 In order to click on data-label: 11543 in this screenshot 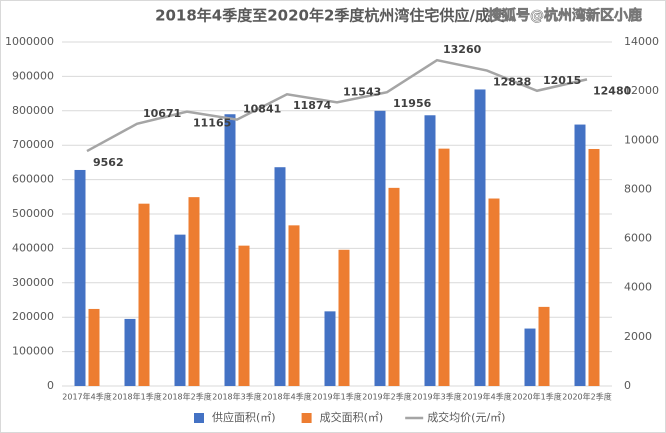, I will do `click(362, 91)`.